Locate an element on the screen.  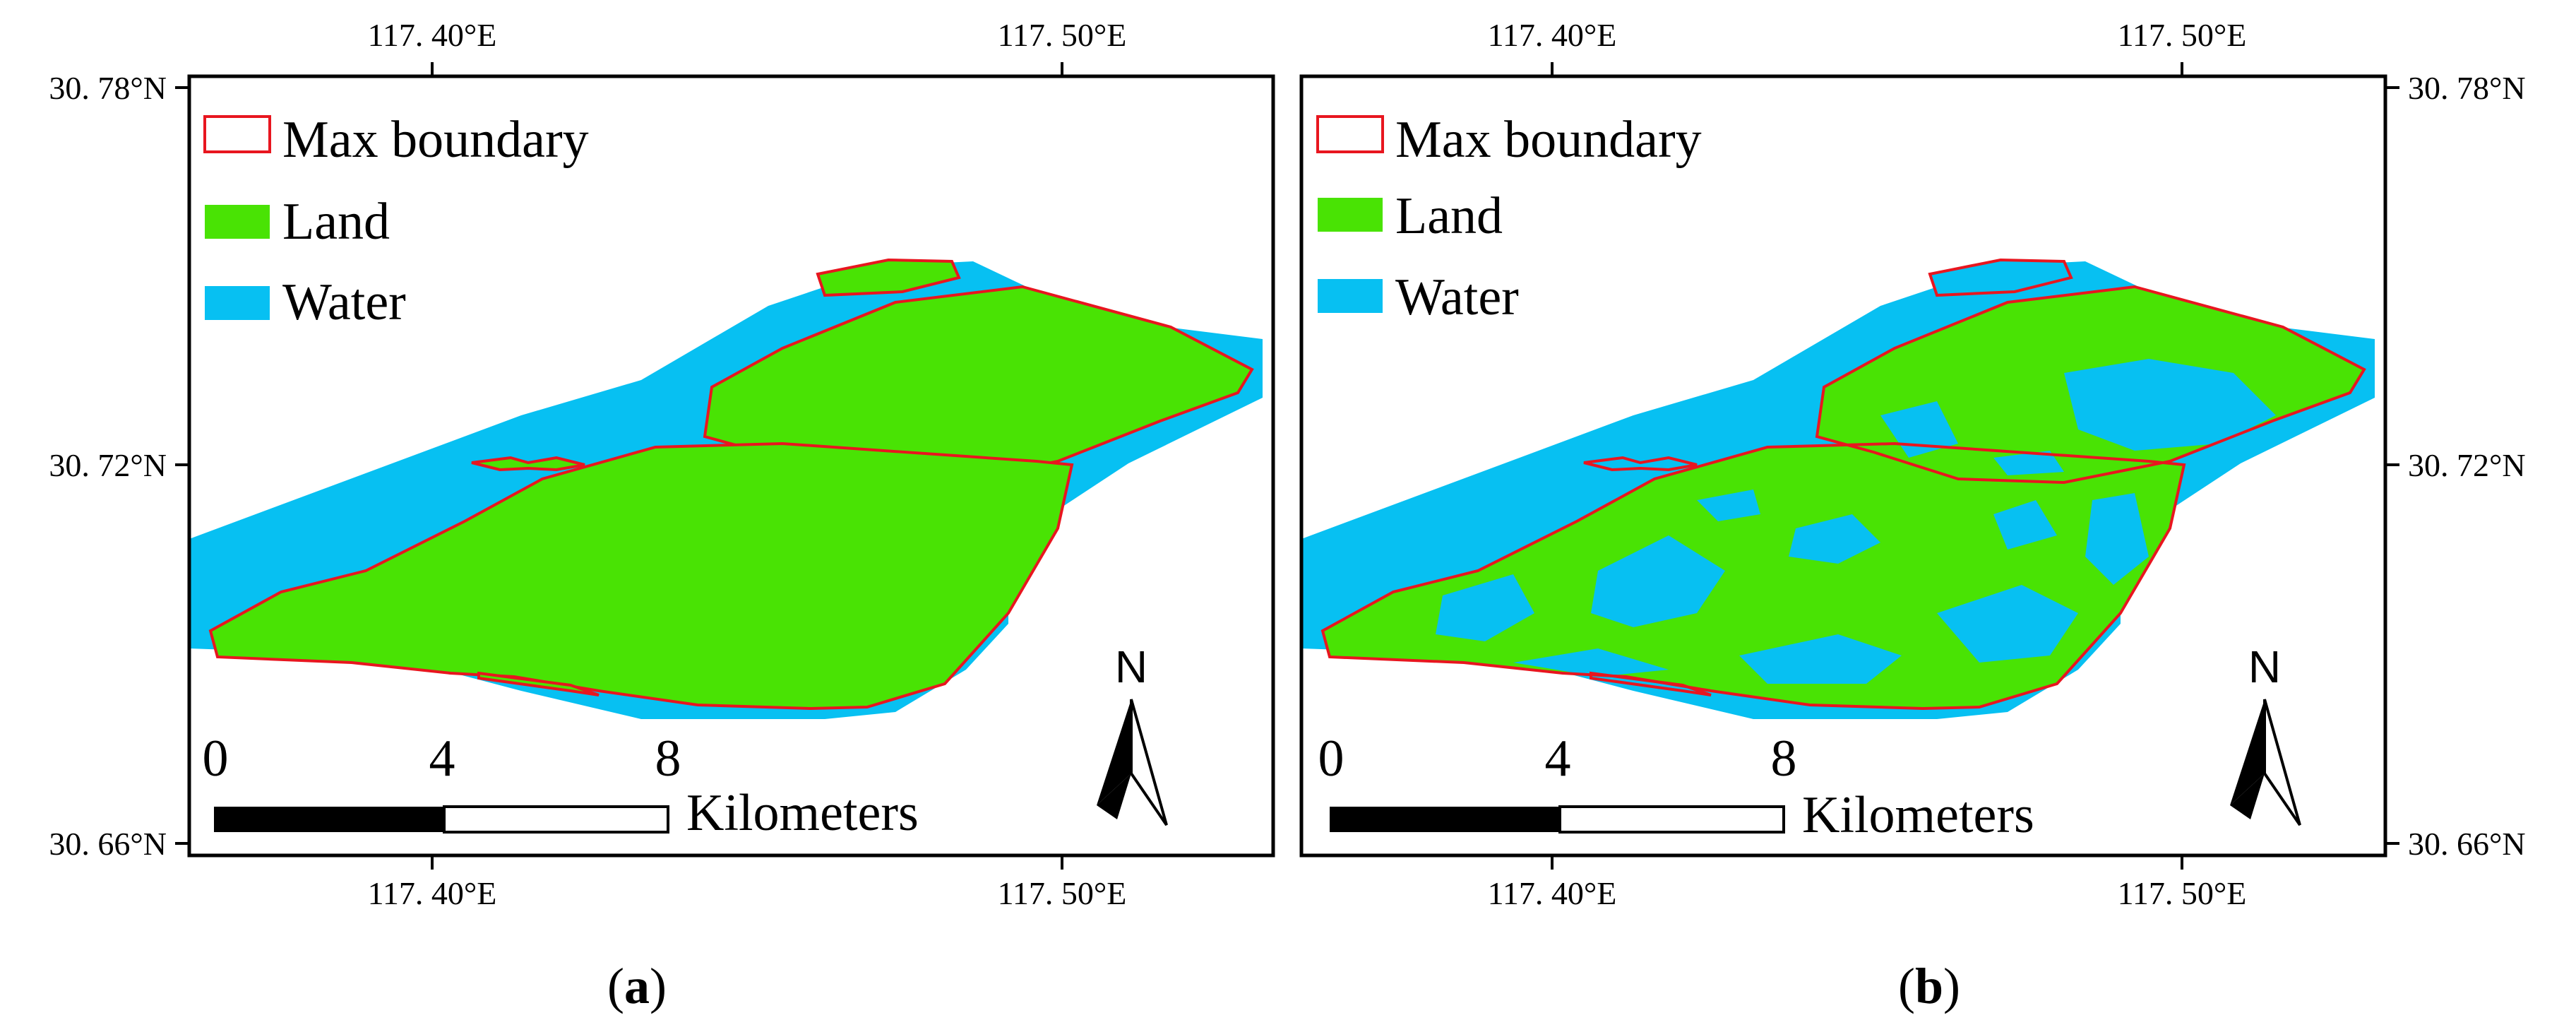
panel-b-legend: Max boundary Land Water is located at coordinates (1509, 219).